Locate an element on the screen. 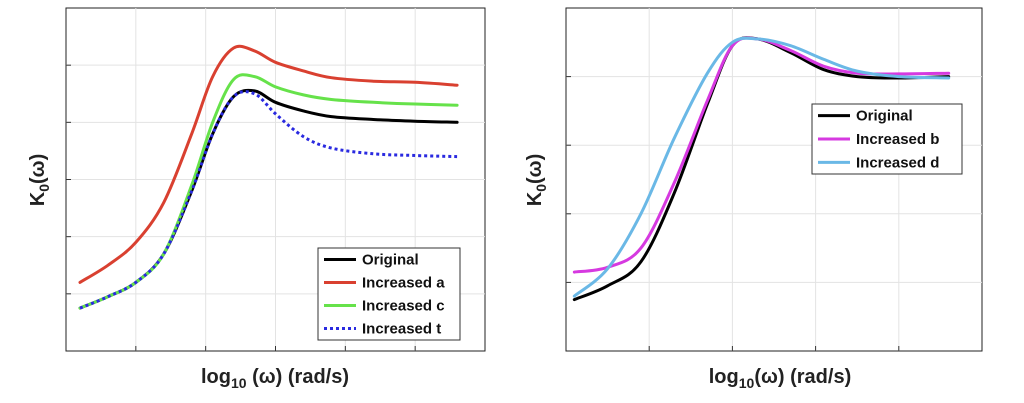 The height and width of the screenshot is (403, 1024). legend-right: Original Increased b Increased d is located at coordinates (887, 139).